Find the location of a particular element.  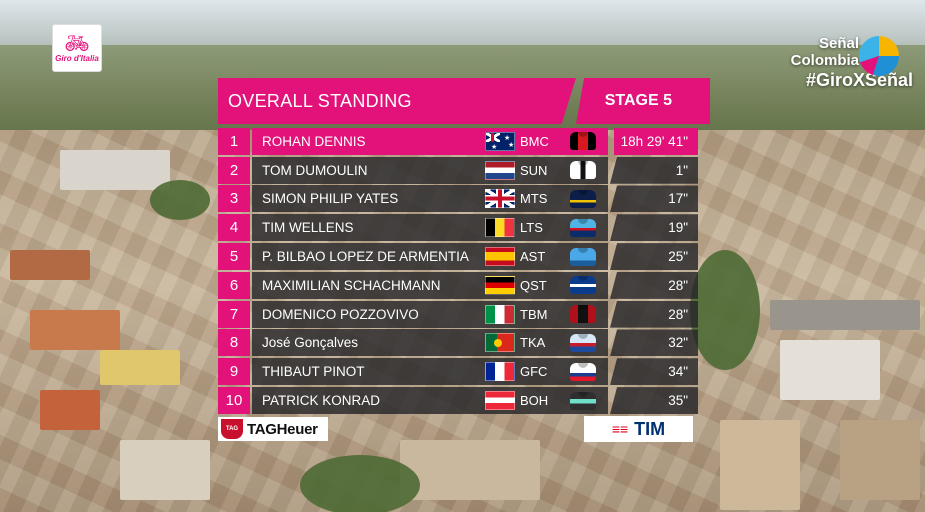

nl-flag-icon is located at coordinates (500, 170).